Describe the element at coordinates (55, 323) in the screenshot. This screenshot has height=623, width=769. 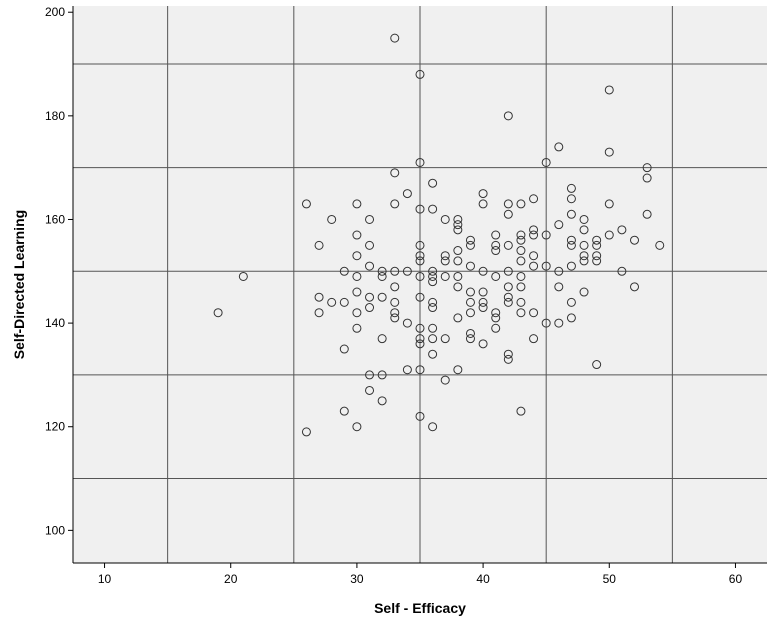
I see `y-tick-label: 140` at that location.